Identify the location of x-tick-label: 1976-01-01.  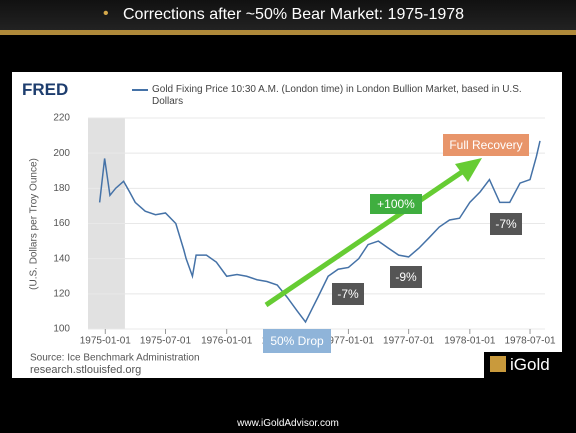
(227, 341).